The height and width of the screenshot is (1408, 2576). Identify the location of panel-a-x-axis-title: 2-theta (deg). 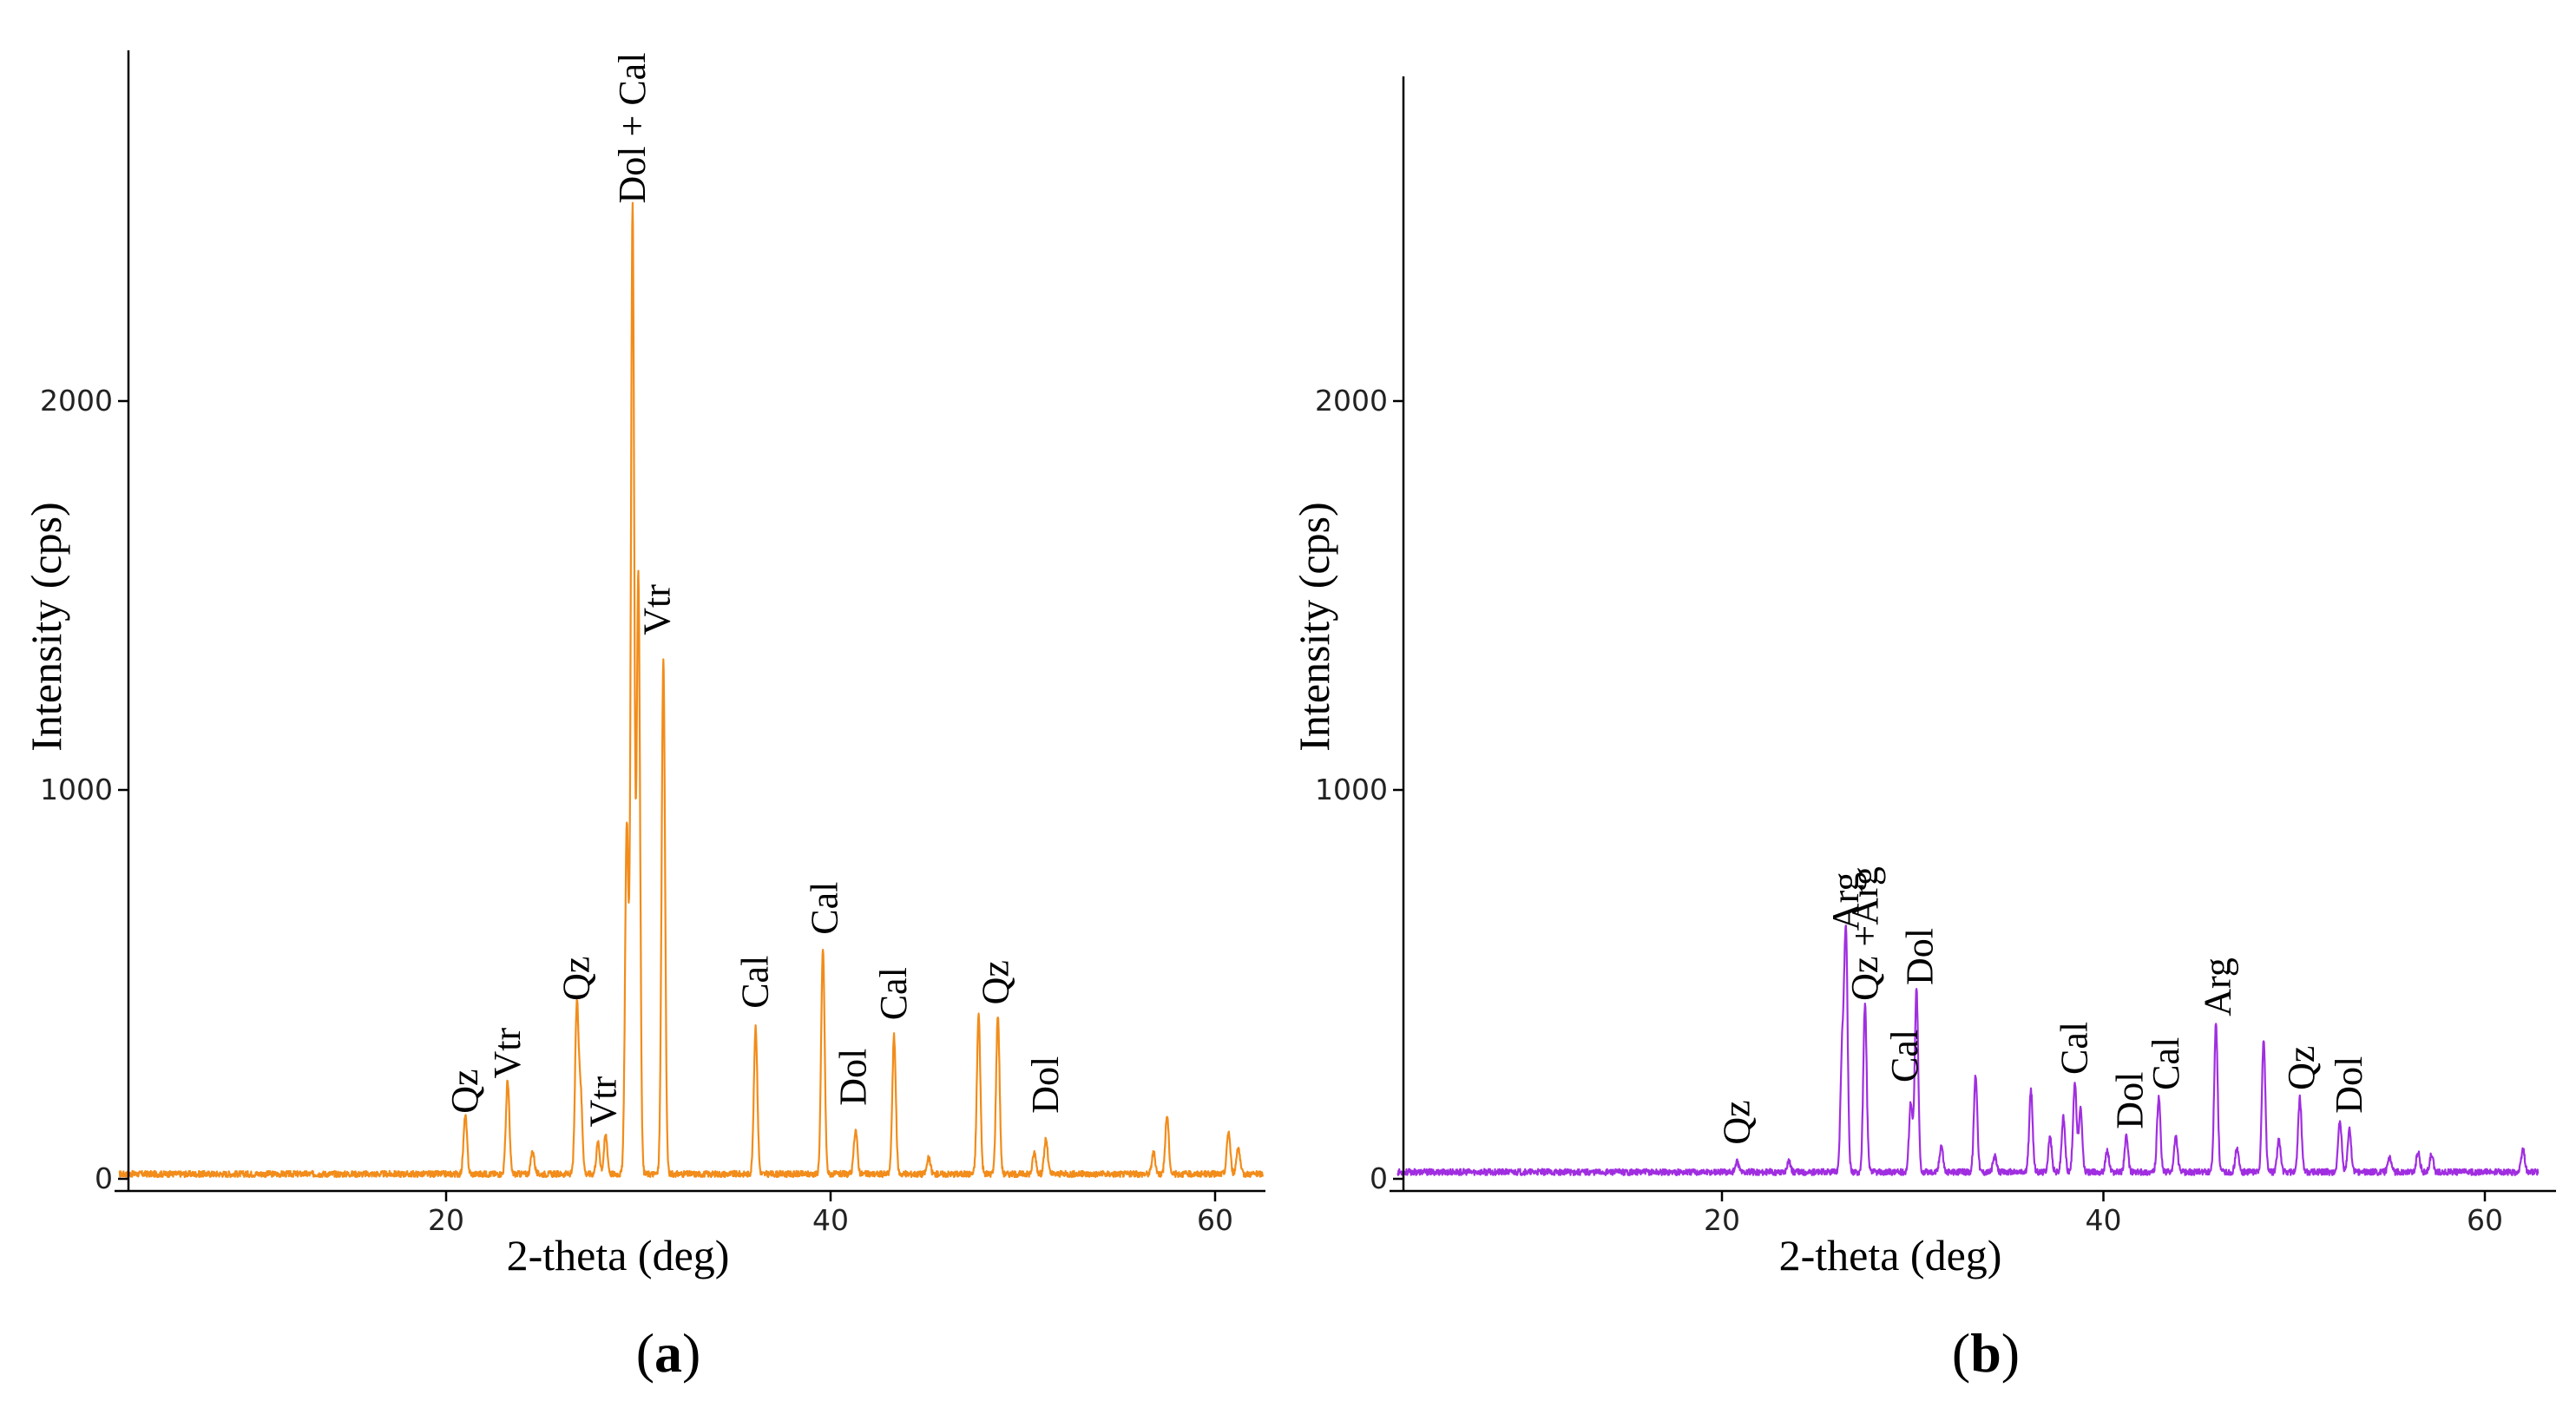
(618, 1255).